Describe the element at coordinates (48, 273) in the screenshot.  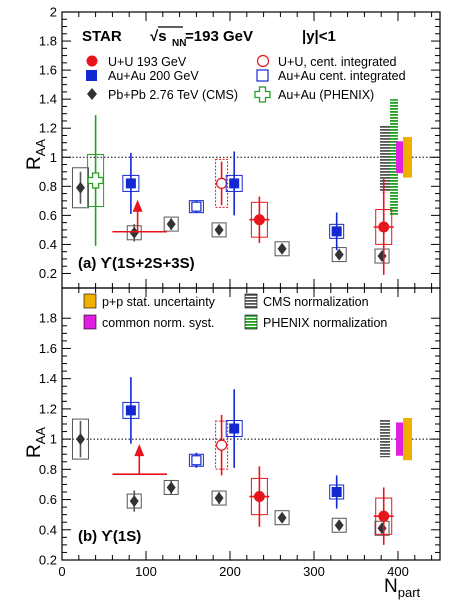
I see `panel-a-ytick-label: 0.2` at that location.